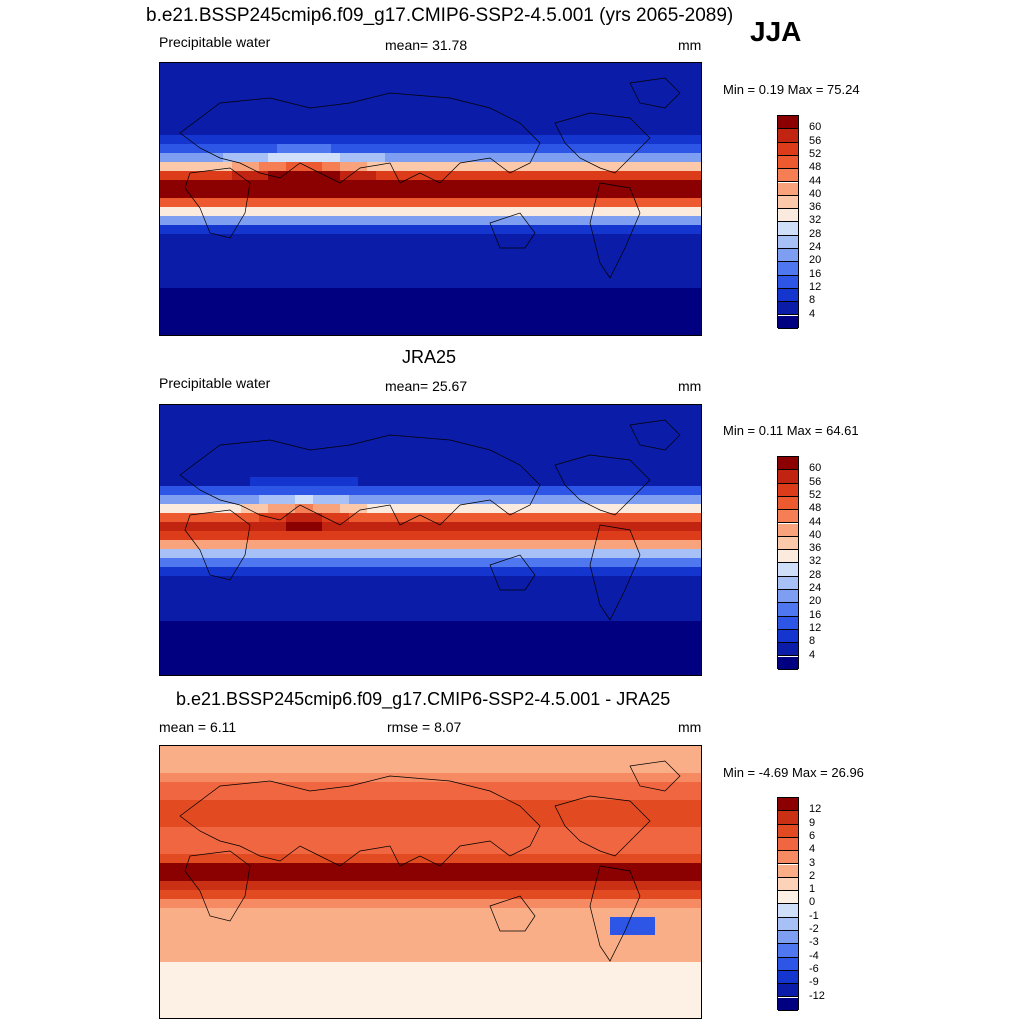 The image size is (1024, 1024). Describe the element at coordinates (217, 203) in the screenshot. I see `coastline` at that location.